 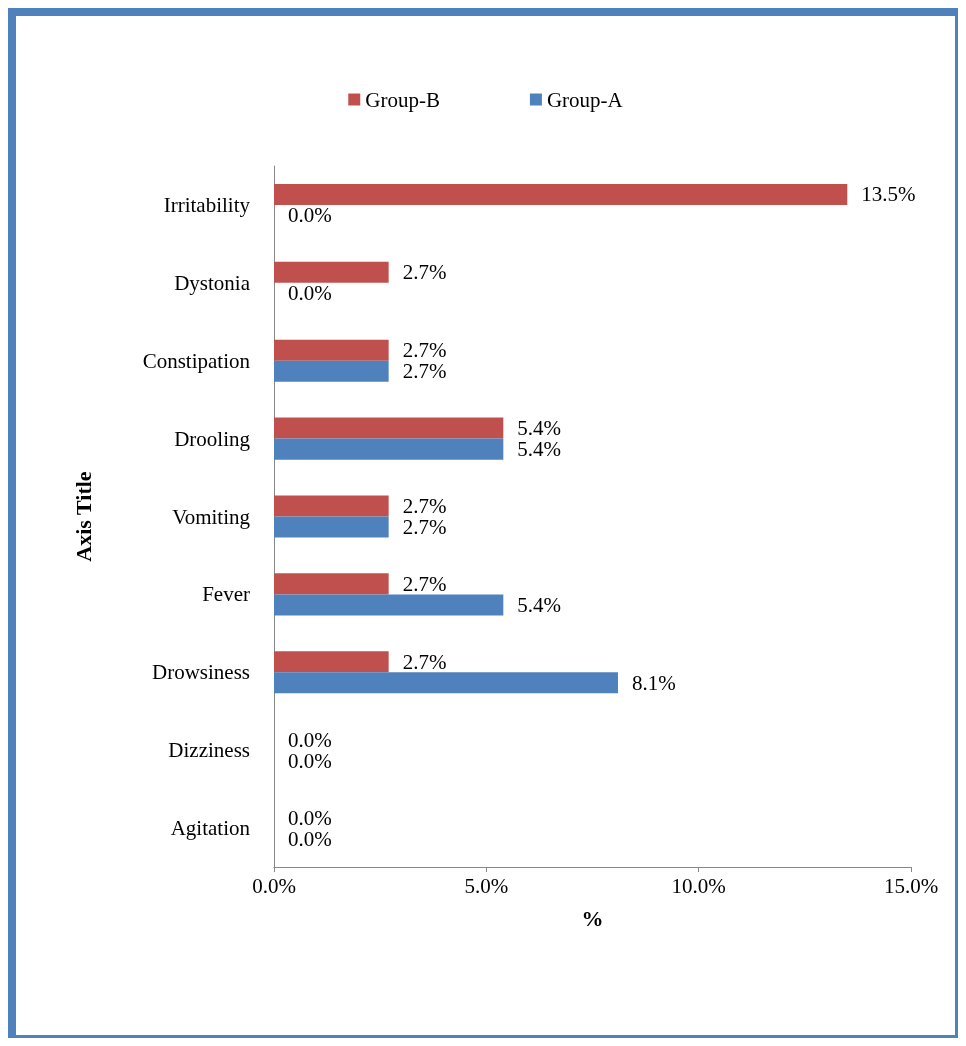 I want to click on y-tick-label: Constipation, so click(x=196, y=360).